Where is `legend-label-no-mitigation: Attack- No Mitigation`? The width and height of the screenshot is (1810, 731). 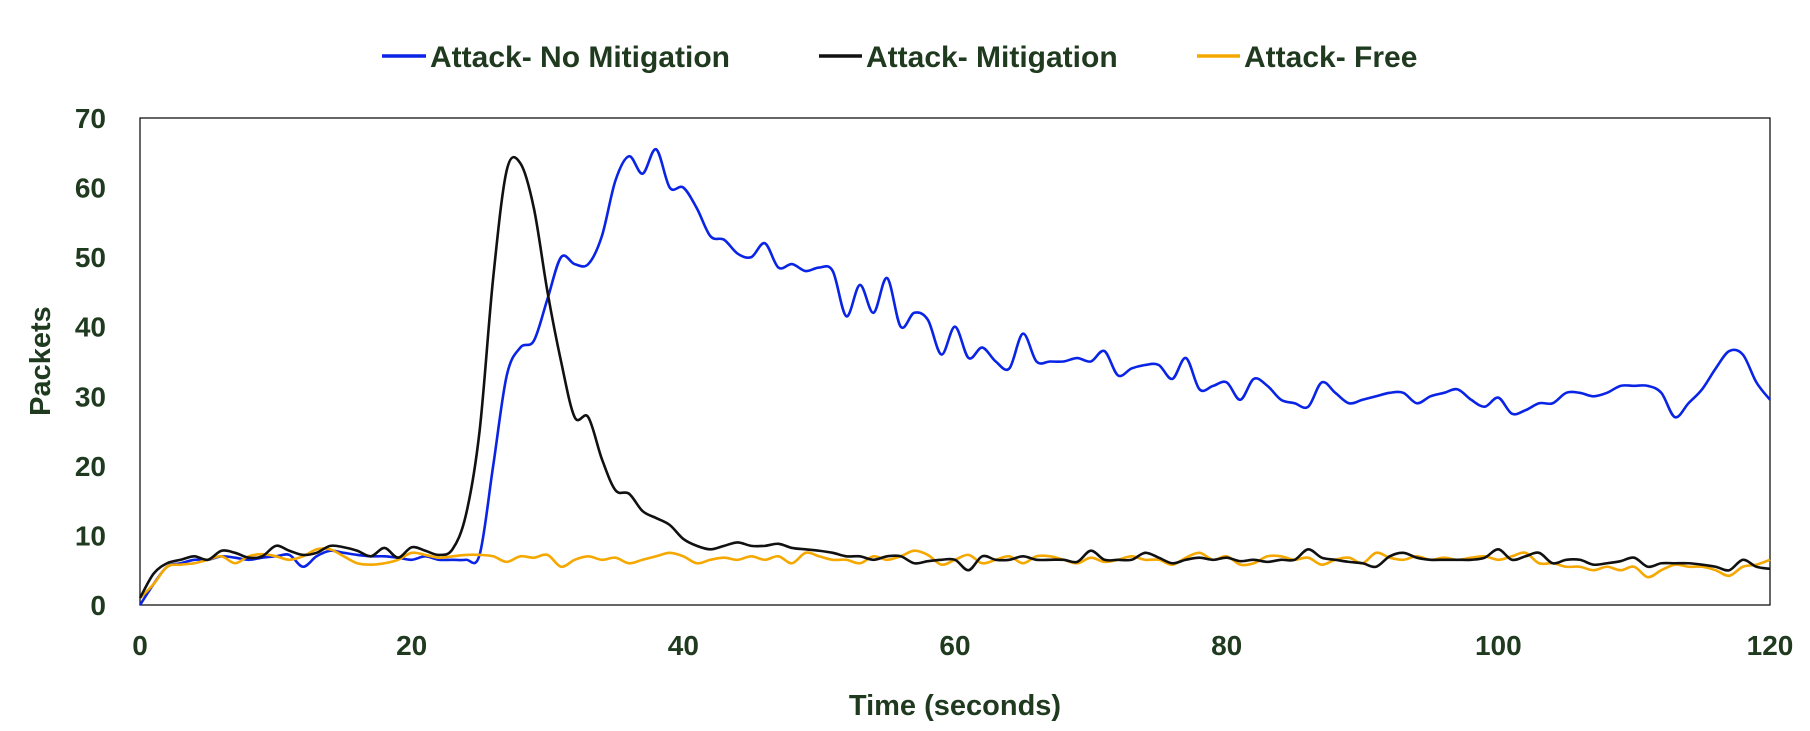
legend-label-no-mitigation: Attack- No Mitigation is located at coordinates (580, 57).